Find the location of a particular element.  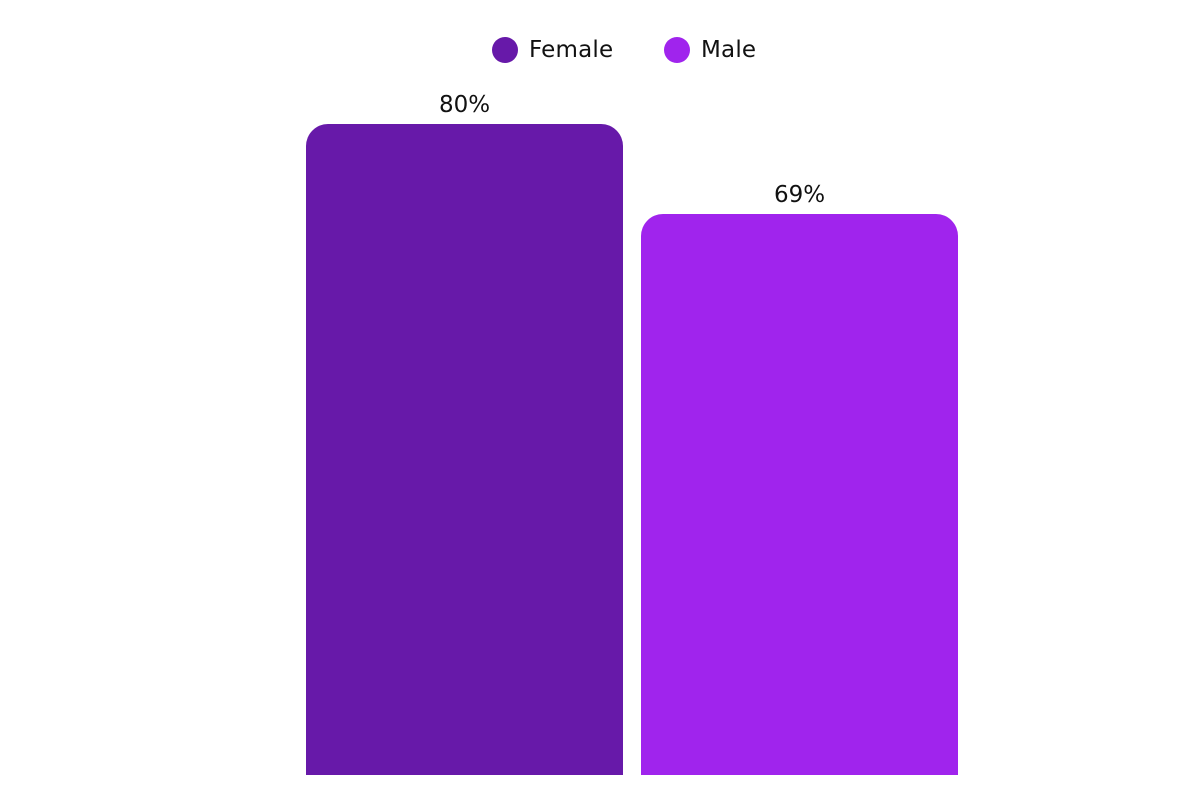

legend-label-female: Female is located at coordinates (571, 50).